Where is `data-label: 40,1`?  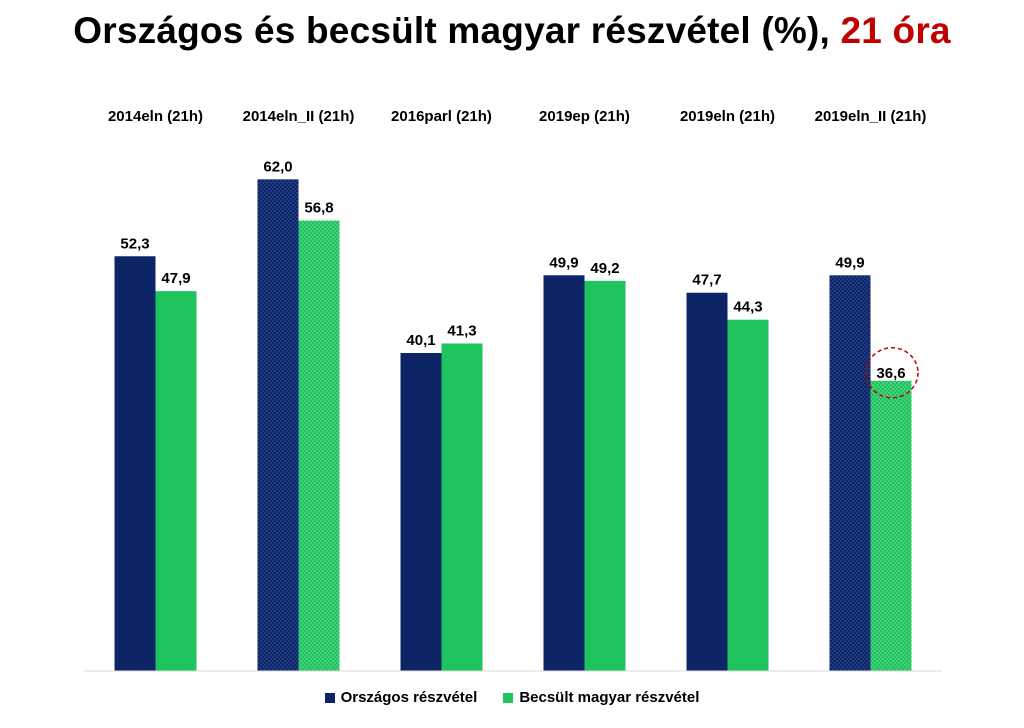
data-label: 40,1 is located at coordinates (420, 340).